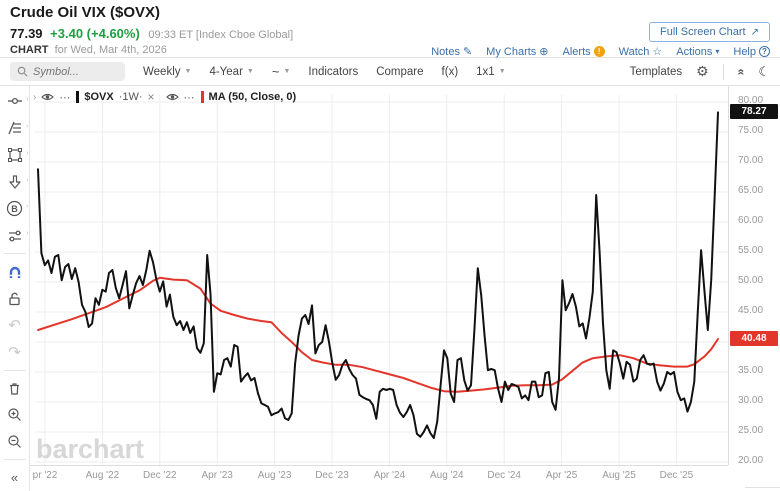 The width and height of the screenshot is (780, 491). Describe the element at coordinates (741, 71) in the screenshot. I see `collapse-toolbar-icon: «` at that location.